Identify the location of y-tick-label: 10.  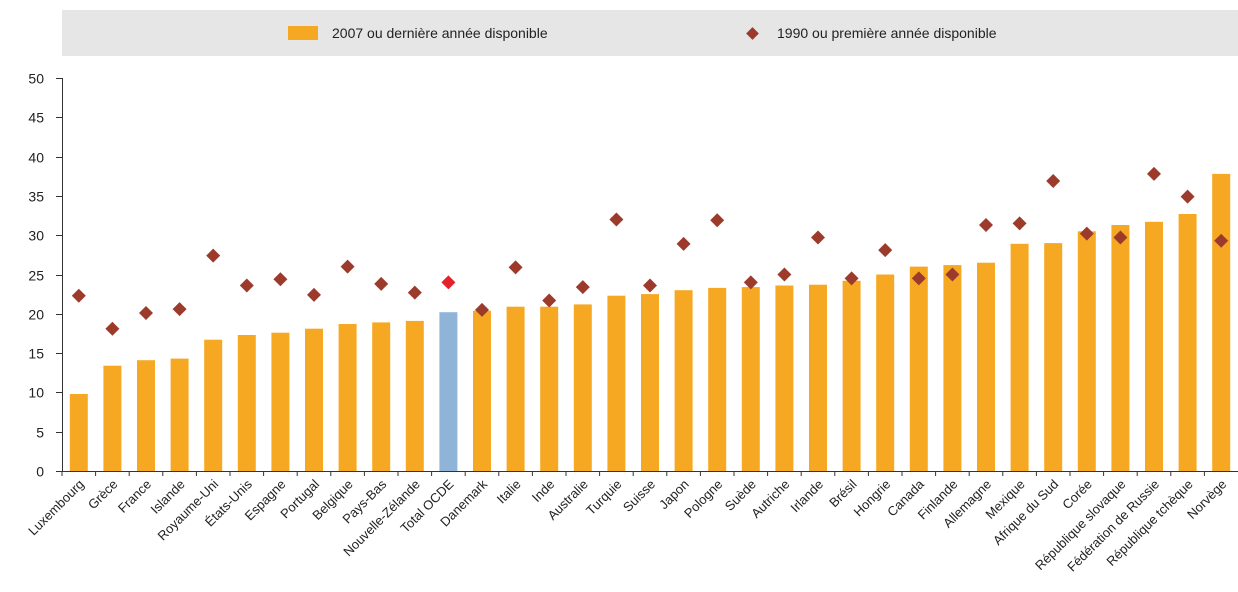
(36, 393).